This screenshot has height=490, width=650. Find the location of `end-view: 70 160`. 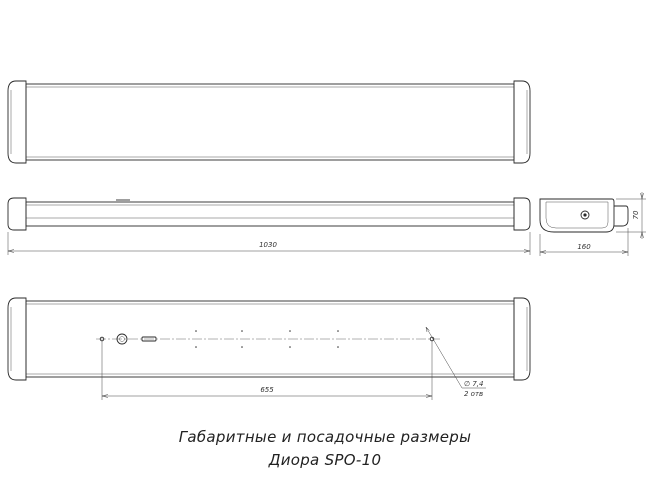

end-view: 70 160 is located at coordinates (592, 224).